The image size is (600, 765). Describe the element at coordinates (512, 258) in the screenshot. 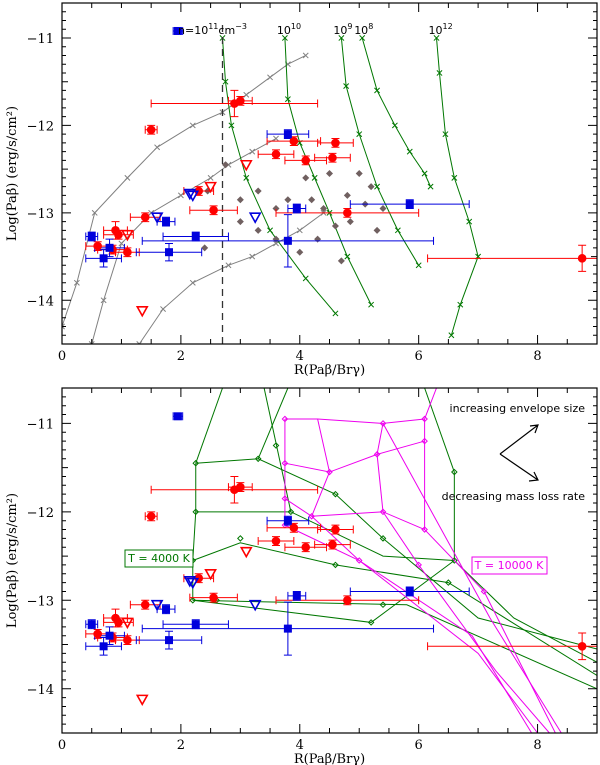

I see `red-point-errorbar` at that location.